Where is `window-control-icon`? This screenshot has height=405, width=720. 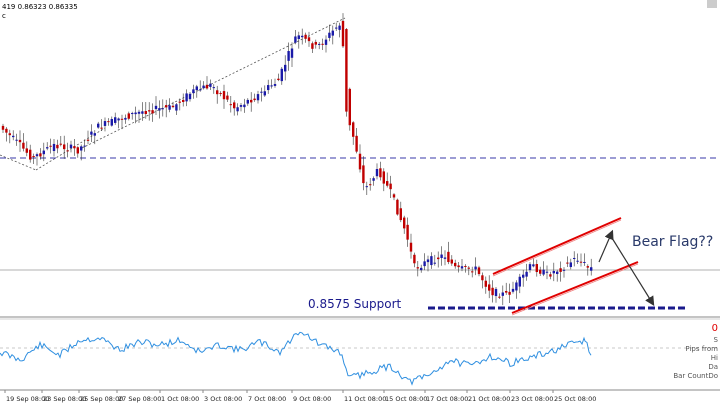
window-control-icon is located at coordinates (712, 4).